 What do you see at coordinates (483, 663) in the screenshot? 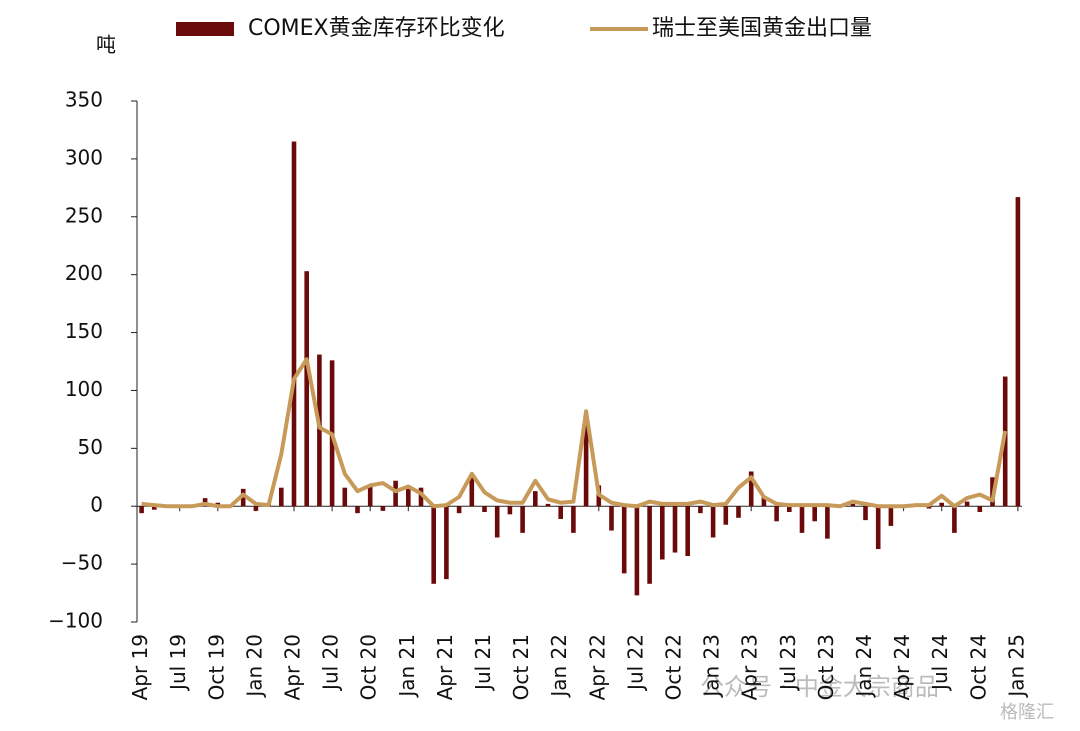
I see `x-tick-label: Jul 21` at bounding box center [483, 663].